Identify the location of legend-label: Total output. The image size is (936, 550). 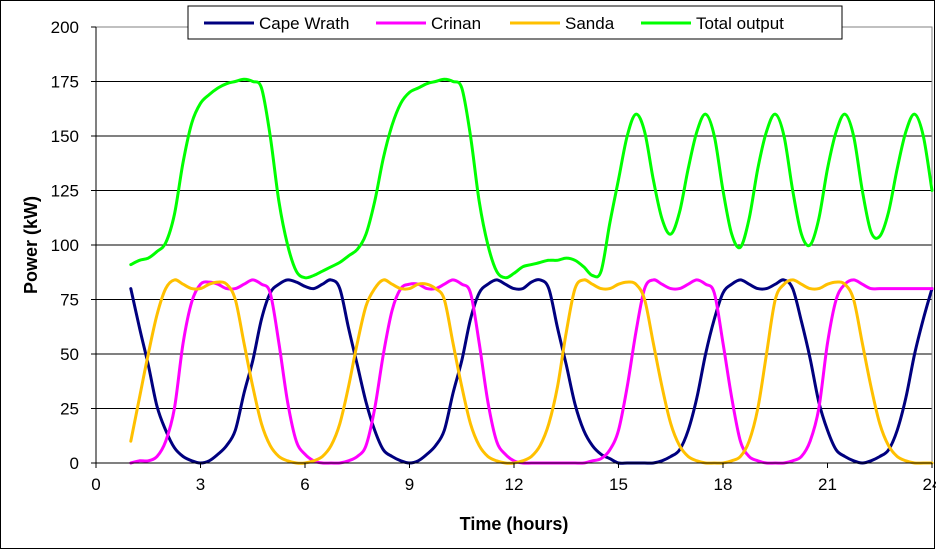
(740, 23).